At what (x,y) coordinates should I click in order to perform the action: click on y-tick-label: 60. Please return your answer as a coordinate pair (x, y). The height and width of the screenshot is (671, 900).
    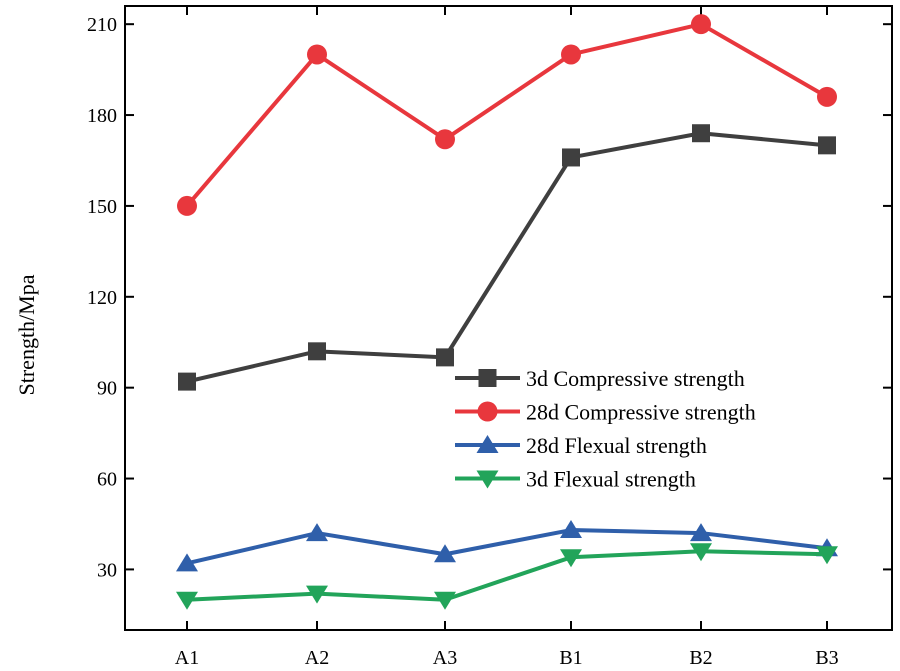
    Looking at the image, I should click on (107, 480).